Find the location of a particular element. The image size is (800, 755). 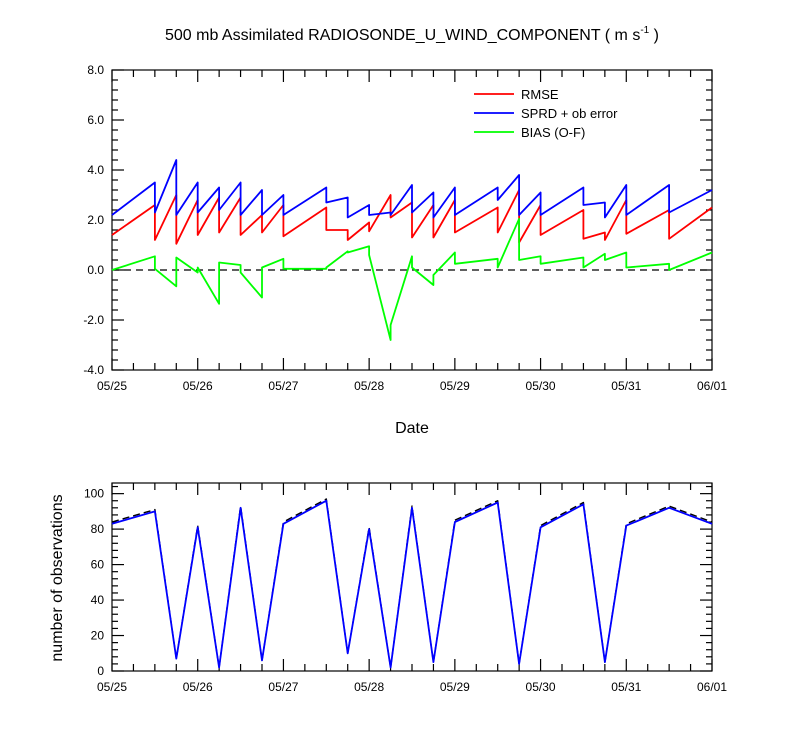

top-y-tick-label: -4.0 is located at coordinates (93, 370).